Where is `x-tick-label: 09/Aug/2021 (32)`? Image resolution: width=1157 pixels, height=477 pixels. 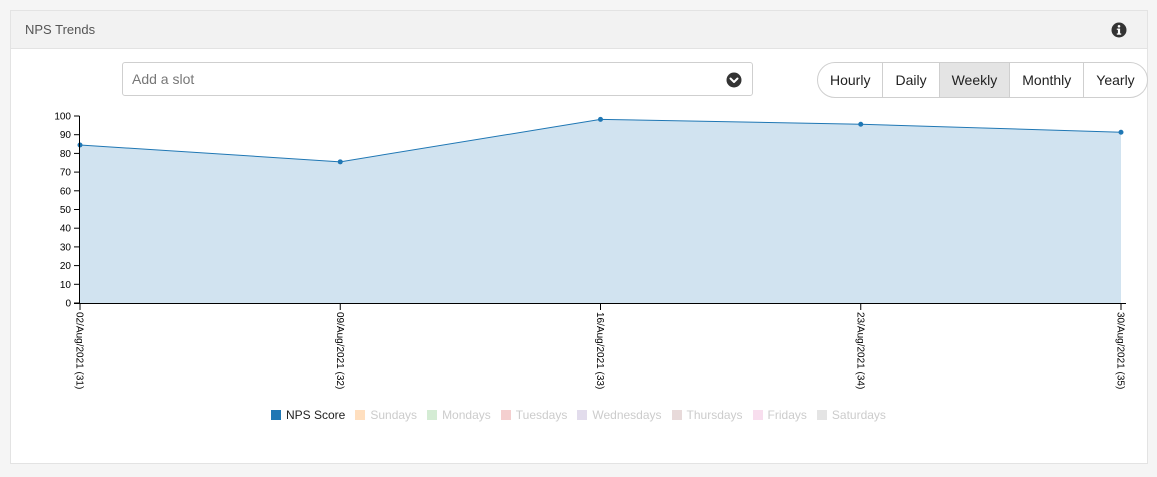 x-tick-label: 09/Aug/2021 (32) is located at coordinates (339, 350).